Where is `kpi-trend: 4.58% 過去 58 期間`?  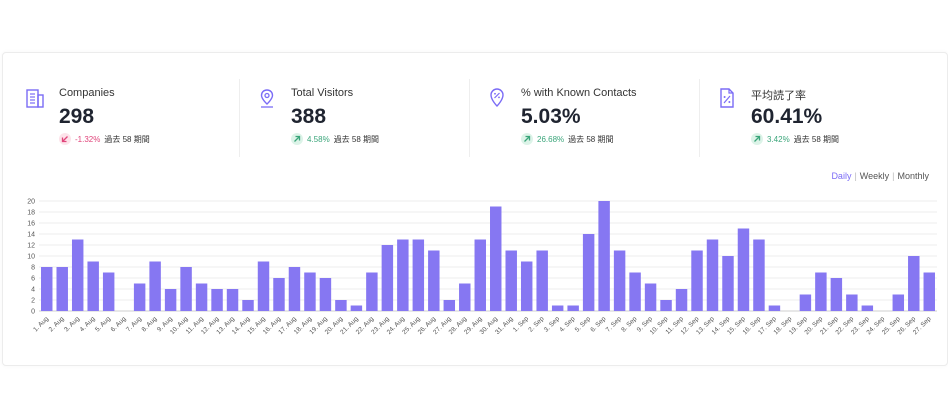
kpi-trend: 4.58% 過去 58 期間 is located at coordinates (335, 139).